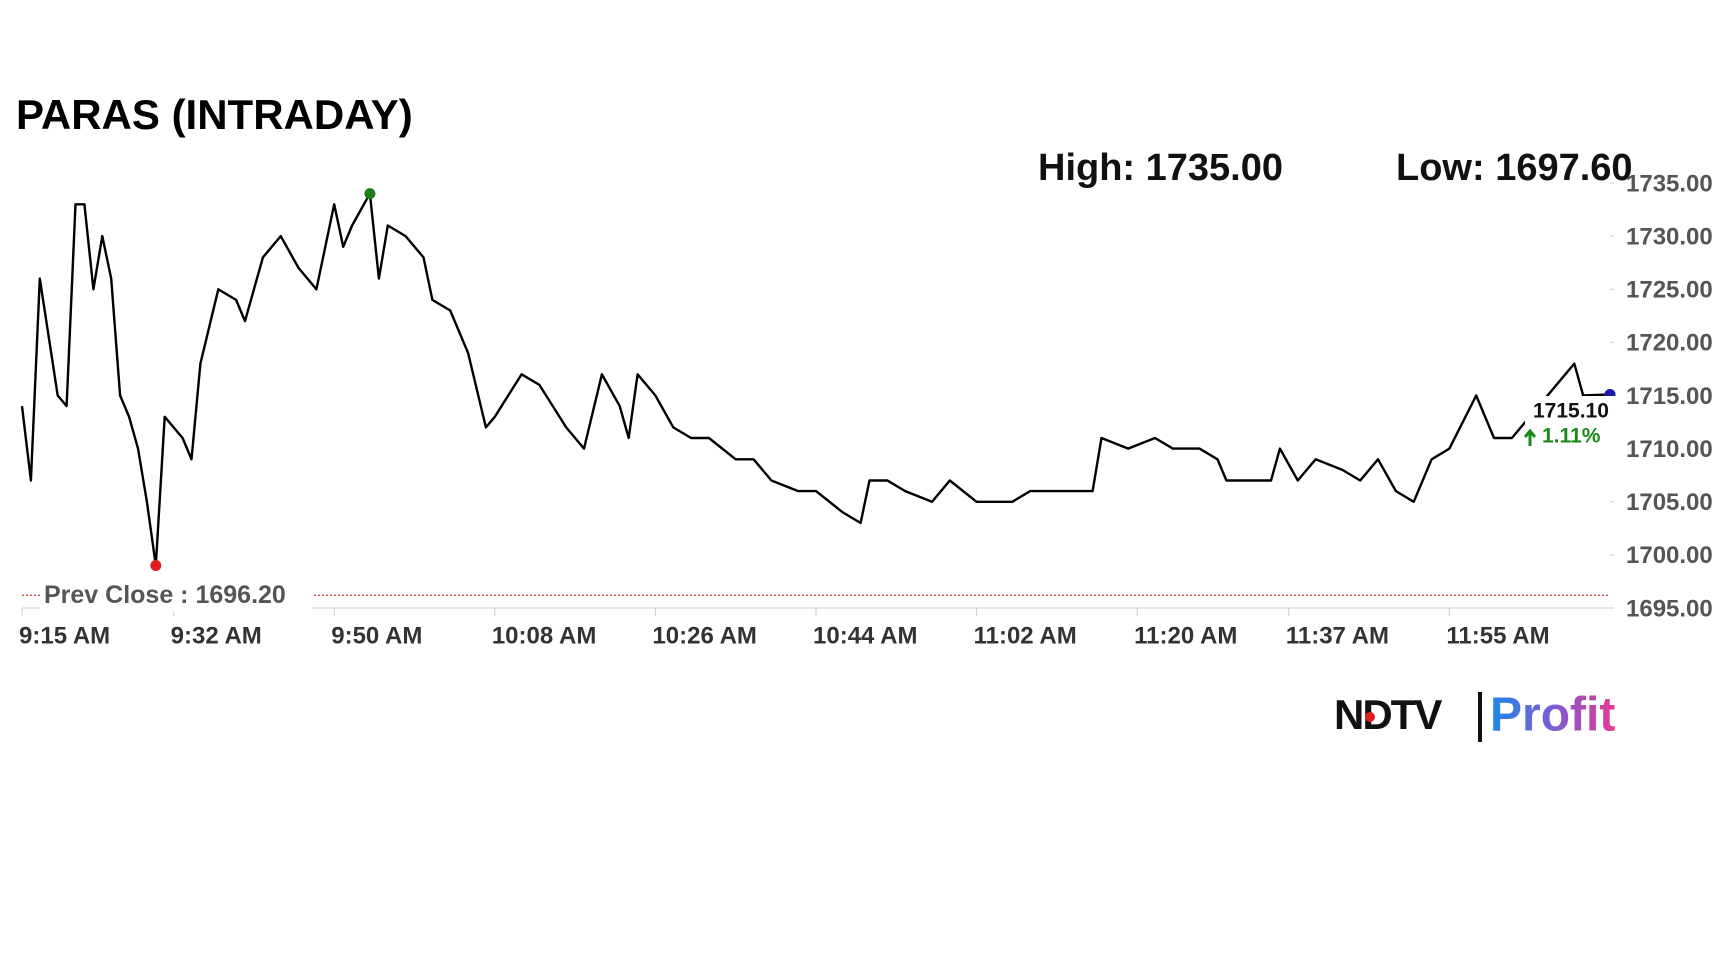  Describe the element at coordinates (1571, 411) in the screenshot. I see `last-price: 1715.10` at that location.